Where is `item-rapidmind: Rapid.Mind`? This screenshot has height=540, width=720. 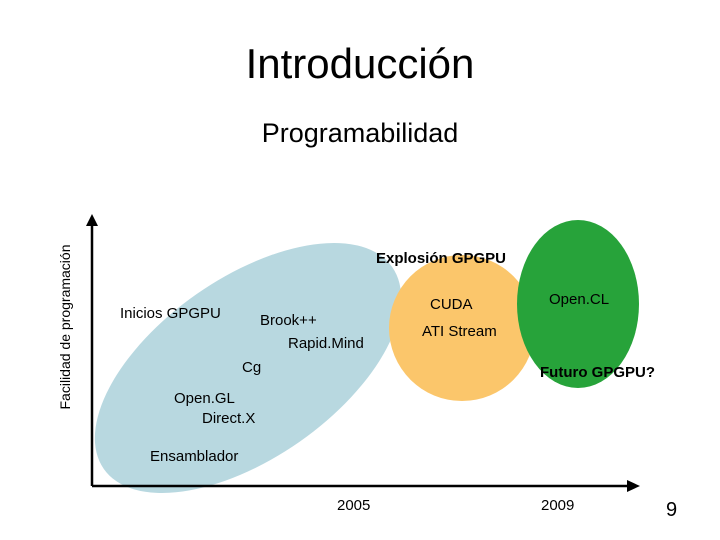 item-rapidmind: Rapid.Mind is located at coordinates (326, 343).